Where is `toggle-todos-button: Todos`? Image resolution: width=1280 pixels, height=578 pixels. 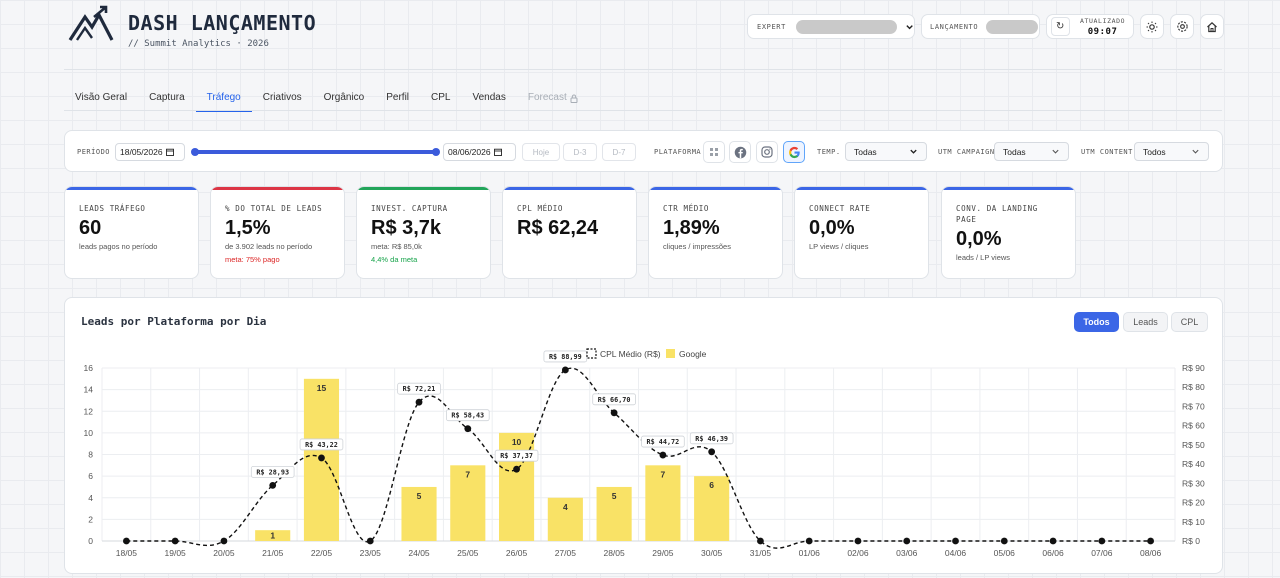
toggle-todos-button: Todos is located at coordinates (1096, 322).